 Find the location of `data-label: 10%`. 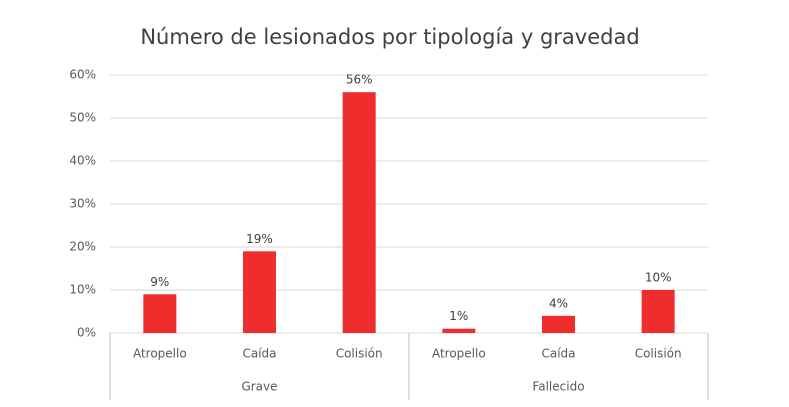

data-label: 10% is located at coordinates (658, 278).